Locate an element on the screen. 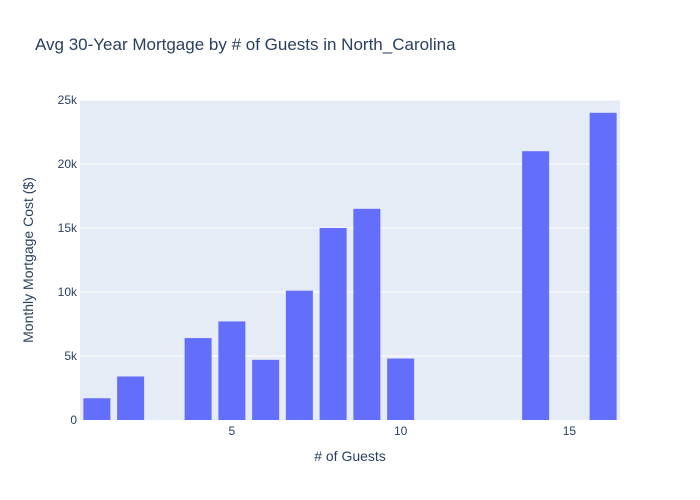 This screenshot has height=500, width=700. x-tick-labels: 5 10 15 is located at coordinates (403, 431).